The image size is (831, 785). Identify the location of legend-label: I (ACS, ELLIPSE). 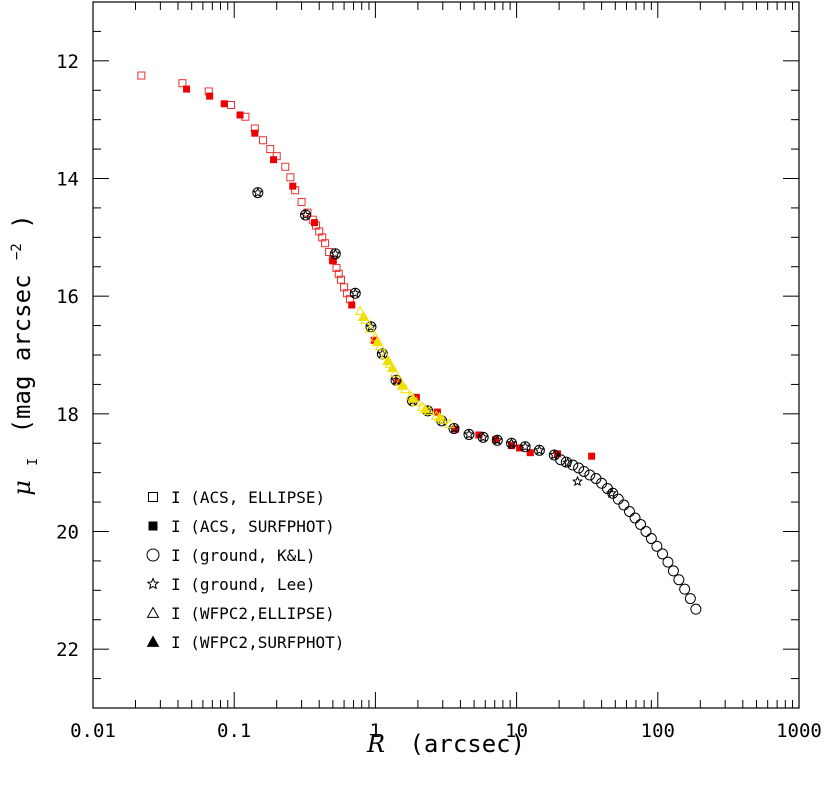
(248, 497).